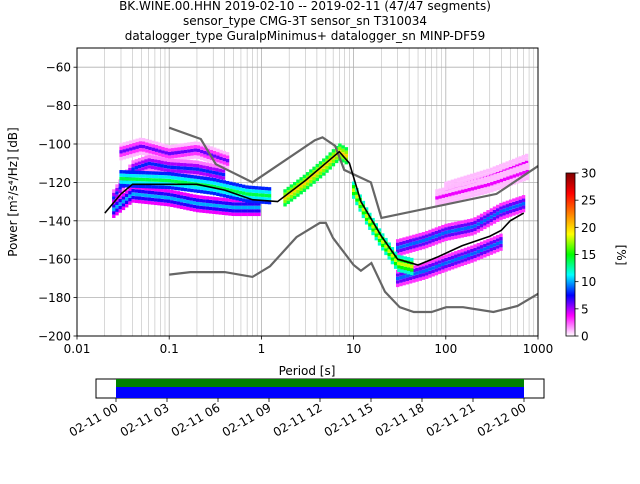 The width and height of the screenshot is (640, 484). What do you see at coordinates (451, 419) in the screenshot?
I see `timeline-tick-label: 02-11 21` at bounding box center [451, 419].